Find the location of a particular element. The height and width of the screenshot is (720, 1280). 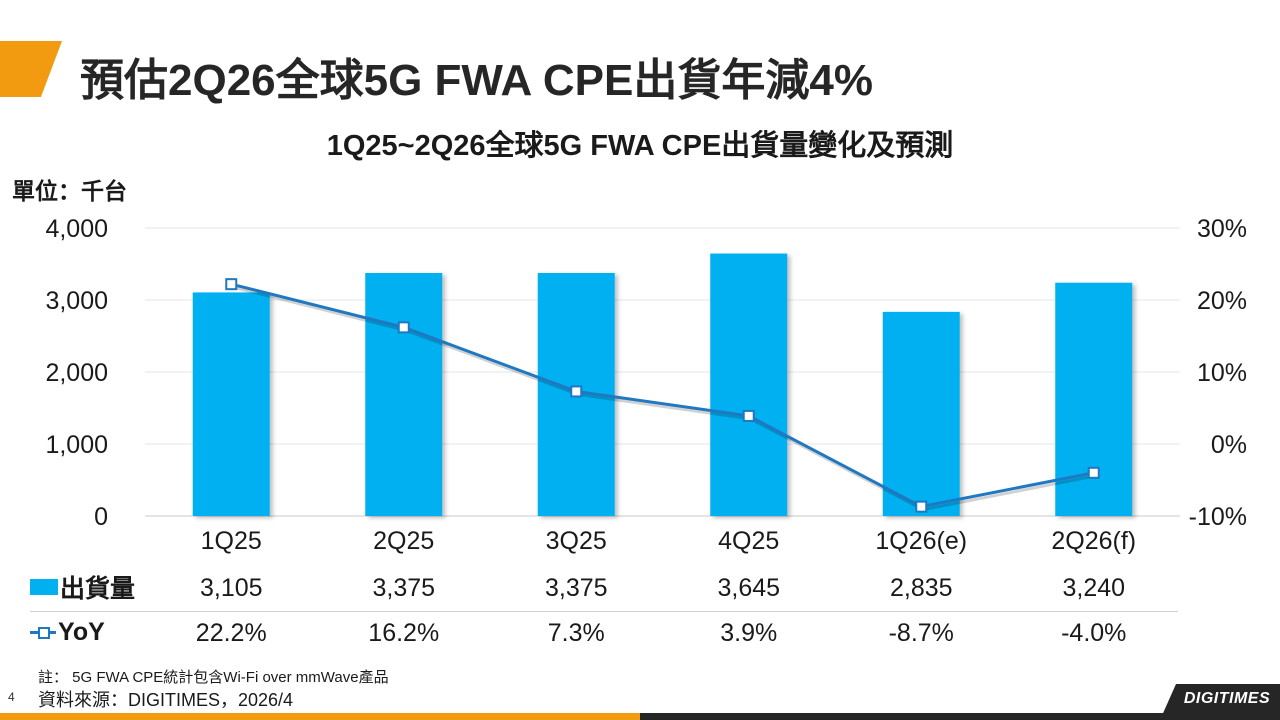

brand-tab is located at coordinates (1220, 702).